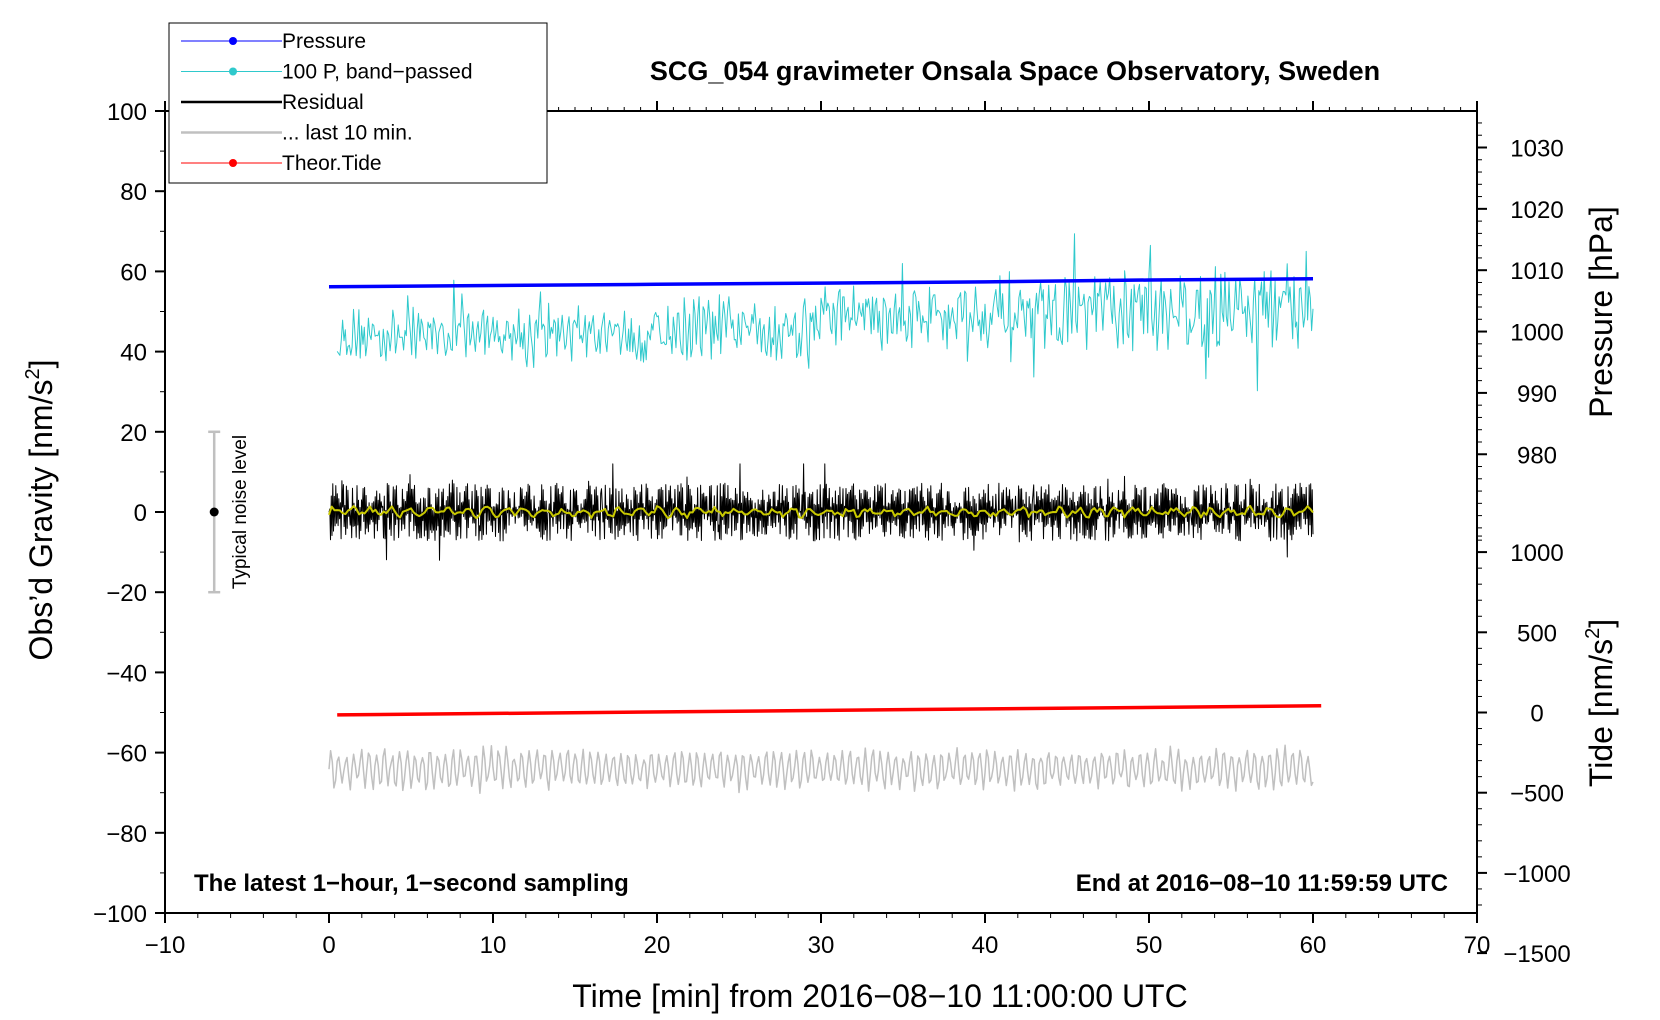 The height and width of the screenshot is (1020, 1660). Describe the element at coordinates (133, 192) in the screenshot. I see `y-tick-label: 80` at that location.